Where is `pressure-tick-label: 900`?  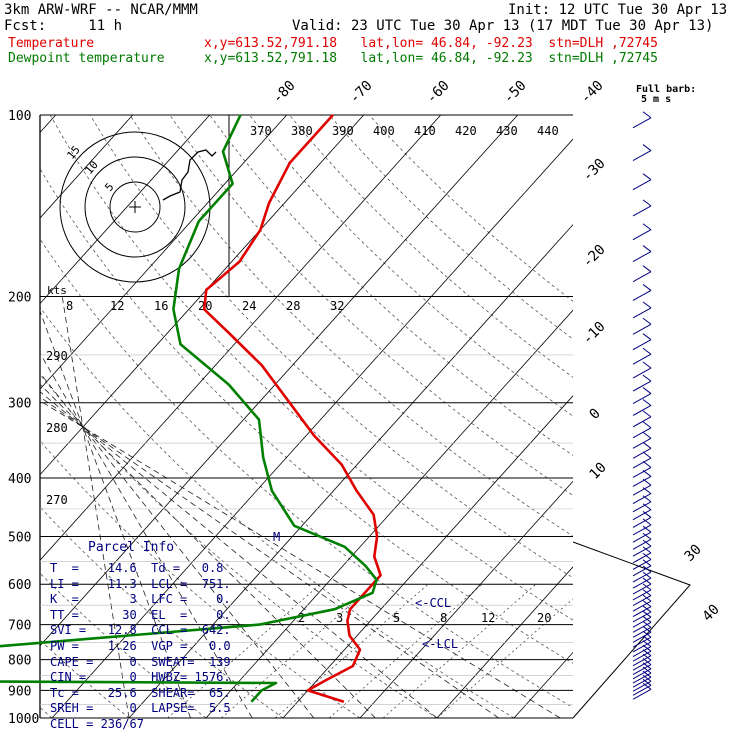 pressure-tick-label: 900 is located at coordinates (19, 691).